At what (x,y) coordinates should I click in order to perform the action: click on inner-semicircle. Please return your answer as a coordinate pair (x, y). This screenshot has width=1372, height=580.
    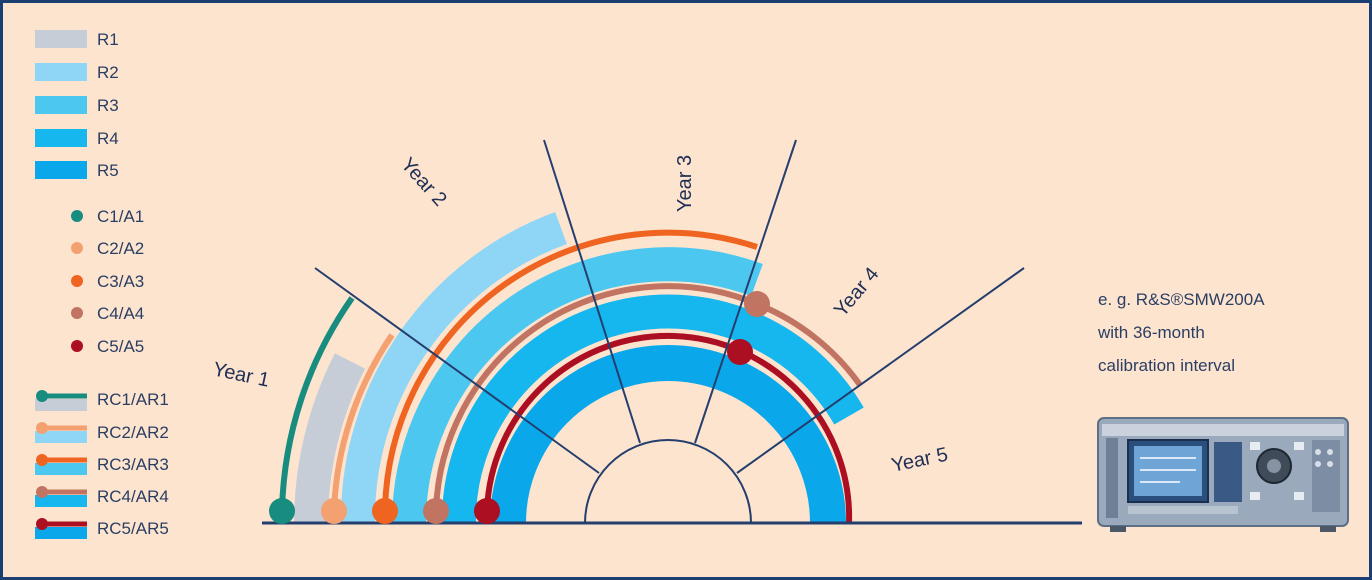
    Looking at the image, I should click on (668, 481).